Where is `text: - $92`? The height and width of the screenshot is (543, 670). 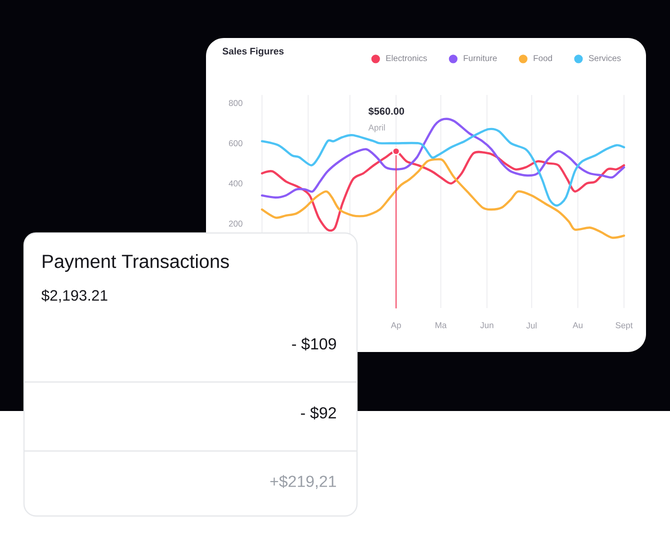
text: - $92 is located at coordinates (318, 413).